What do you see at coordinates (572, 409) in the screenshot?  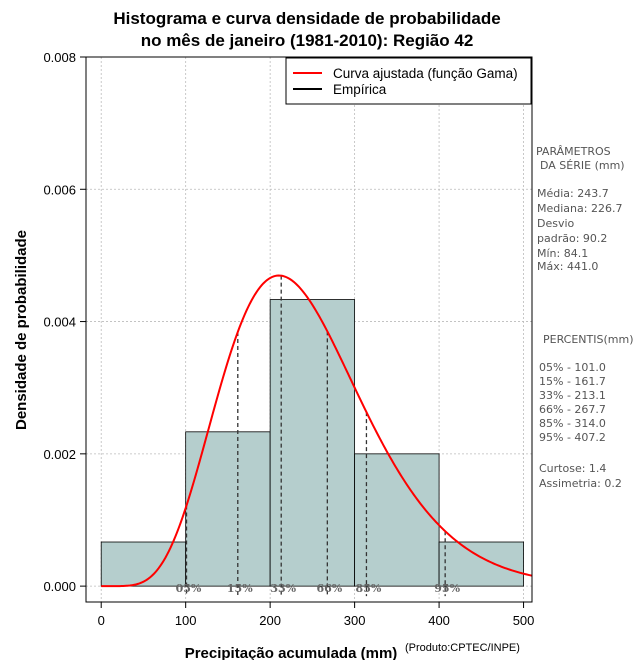 I see `percentil-row: 66% - 267.7` at bounding box center [572, 409].